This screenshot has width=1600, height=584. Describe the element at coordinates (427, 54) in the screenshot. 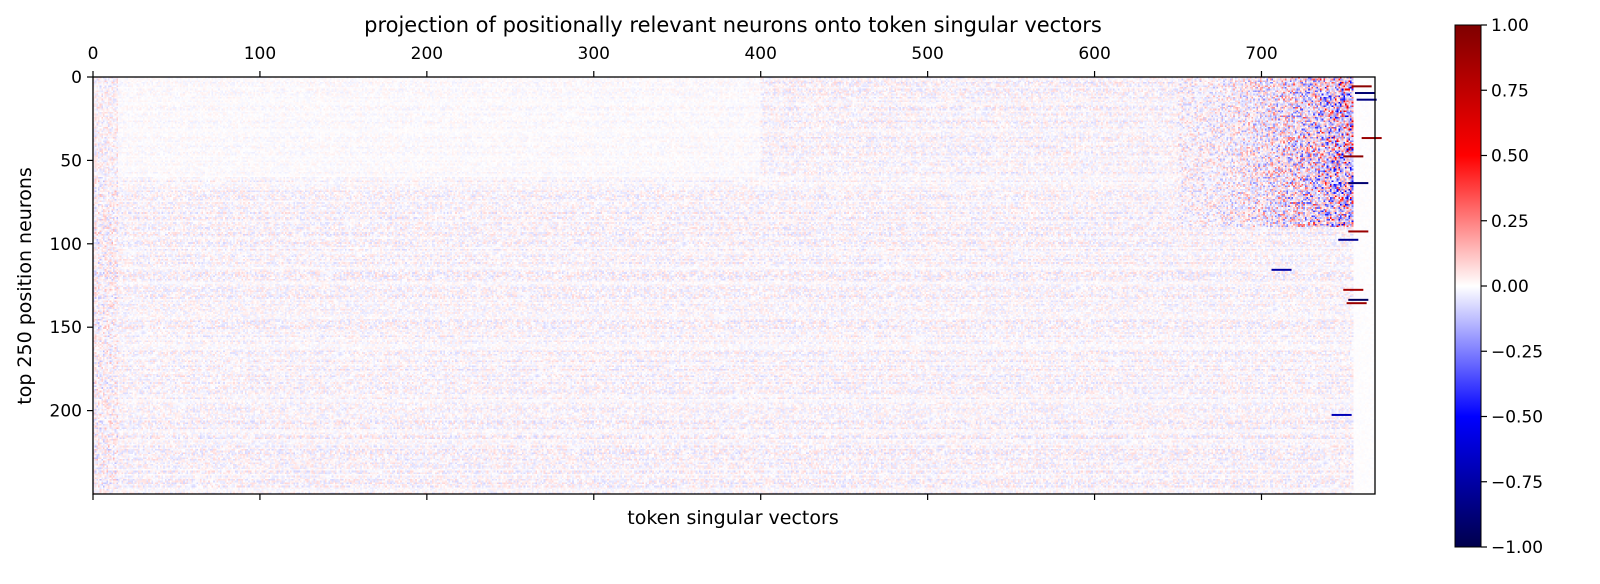

I see `x-tick-label: 200` at that location.